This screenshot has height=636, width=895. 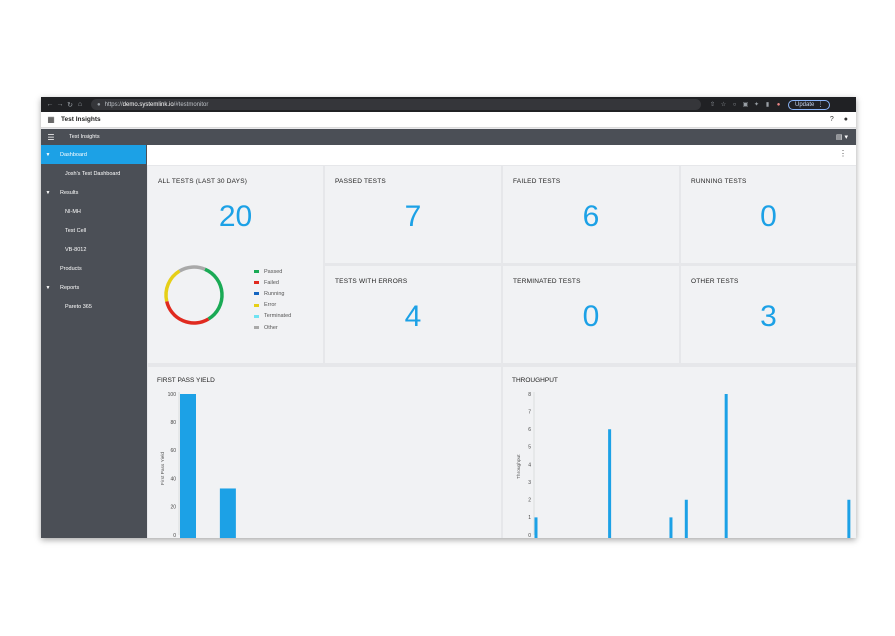 I want to click on sidebar-item-label: Pareto 365, so click(x=78, y=306).